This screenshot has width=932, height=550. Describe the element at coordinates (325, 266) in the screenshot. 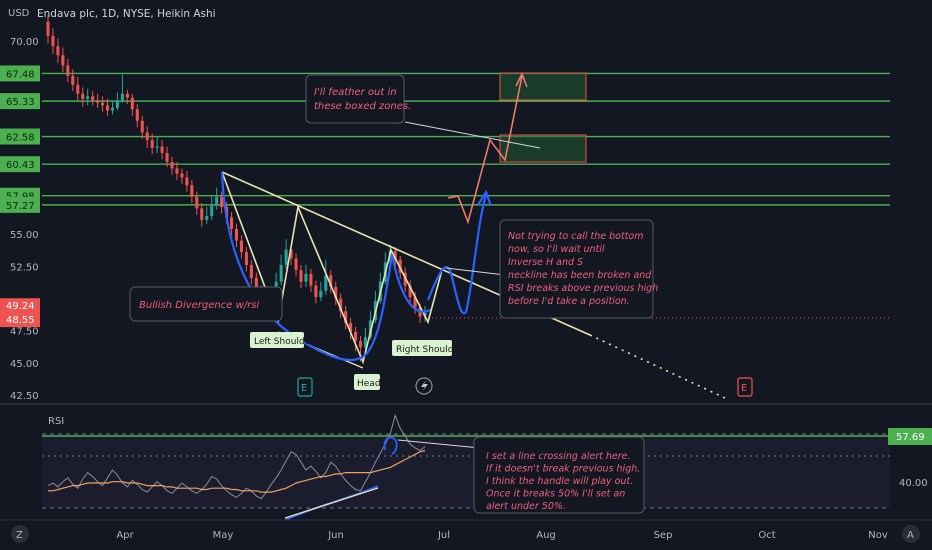

I see `hand-drawn-cup-curve` at that location.